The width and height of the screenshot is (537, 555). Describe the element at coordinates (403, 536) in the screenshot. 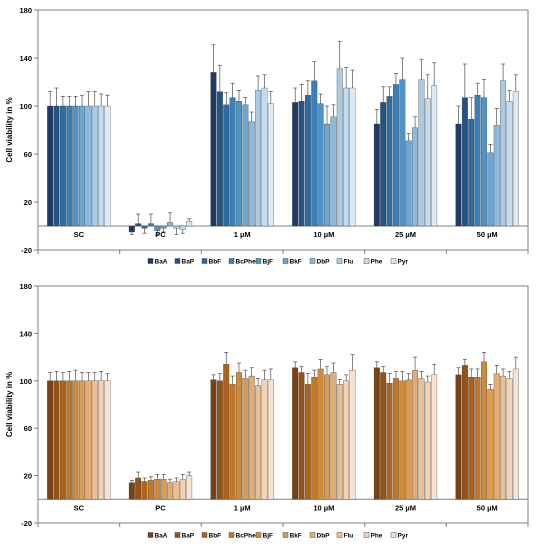

I see `legend-label-pyr: Pyr` at that location.